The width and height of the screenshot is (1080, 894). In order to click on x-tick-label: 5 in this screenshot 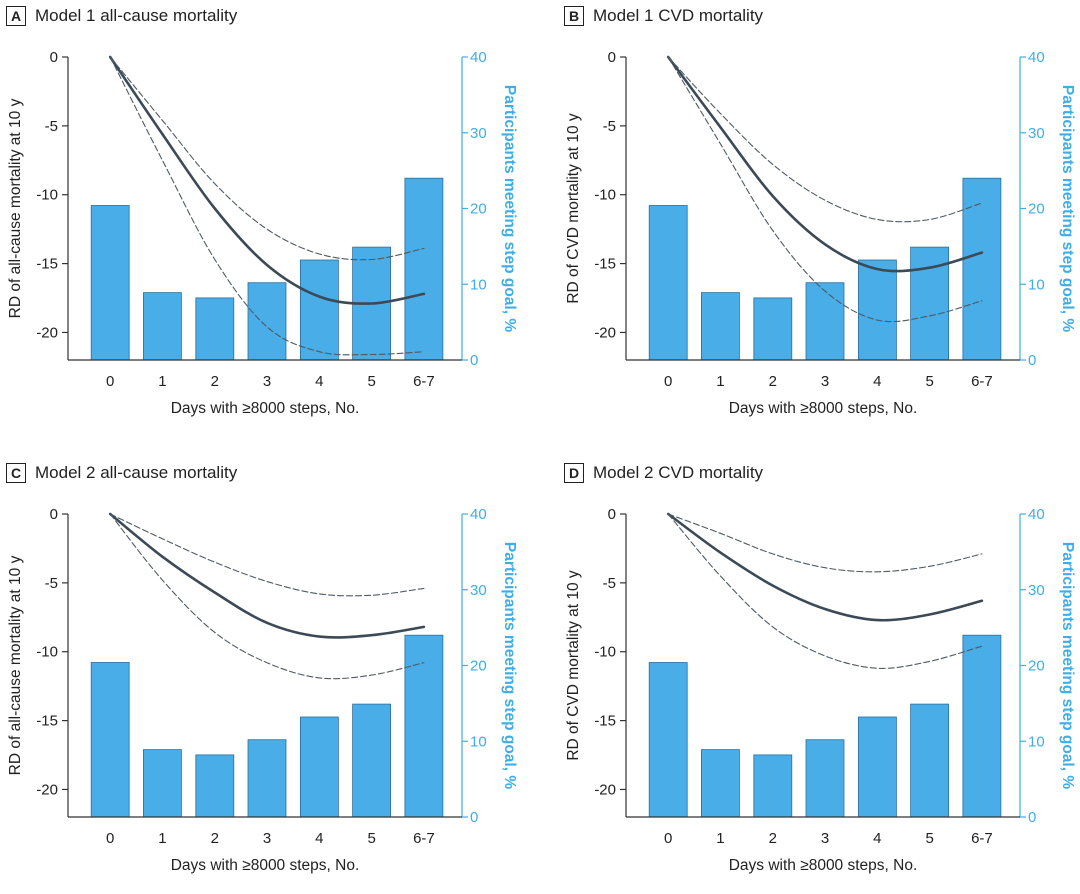, I will do `click(371, 381)`.